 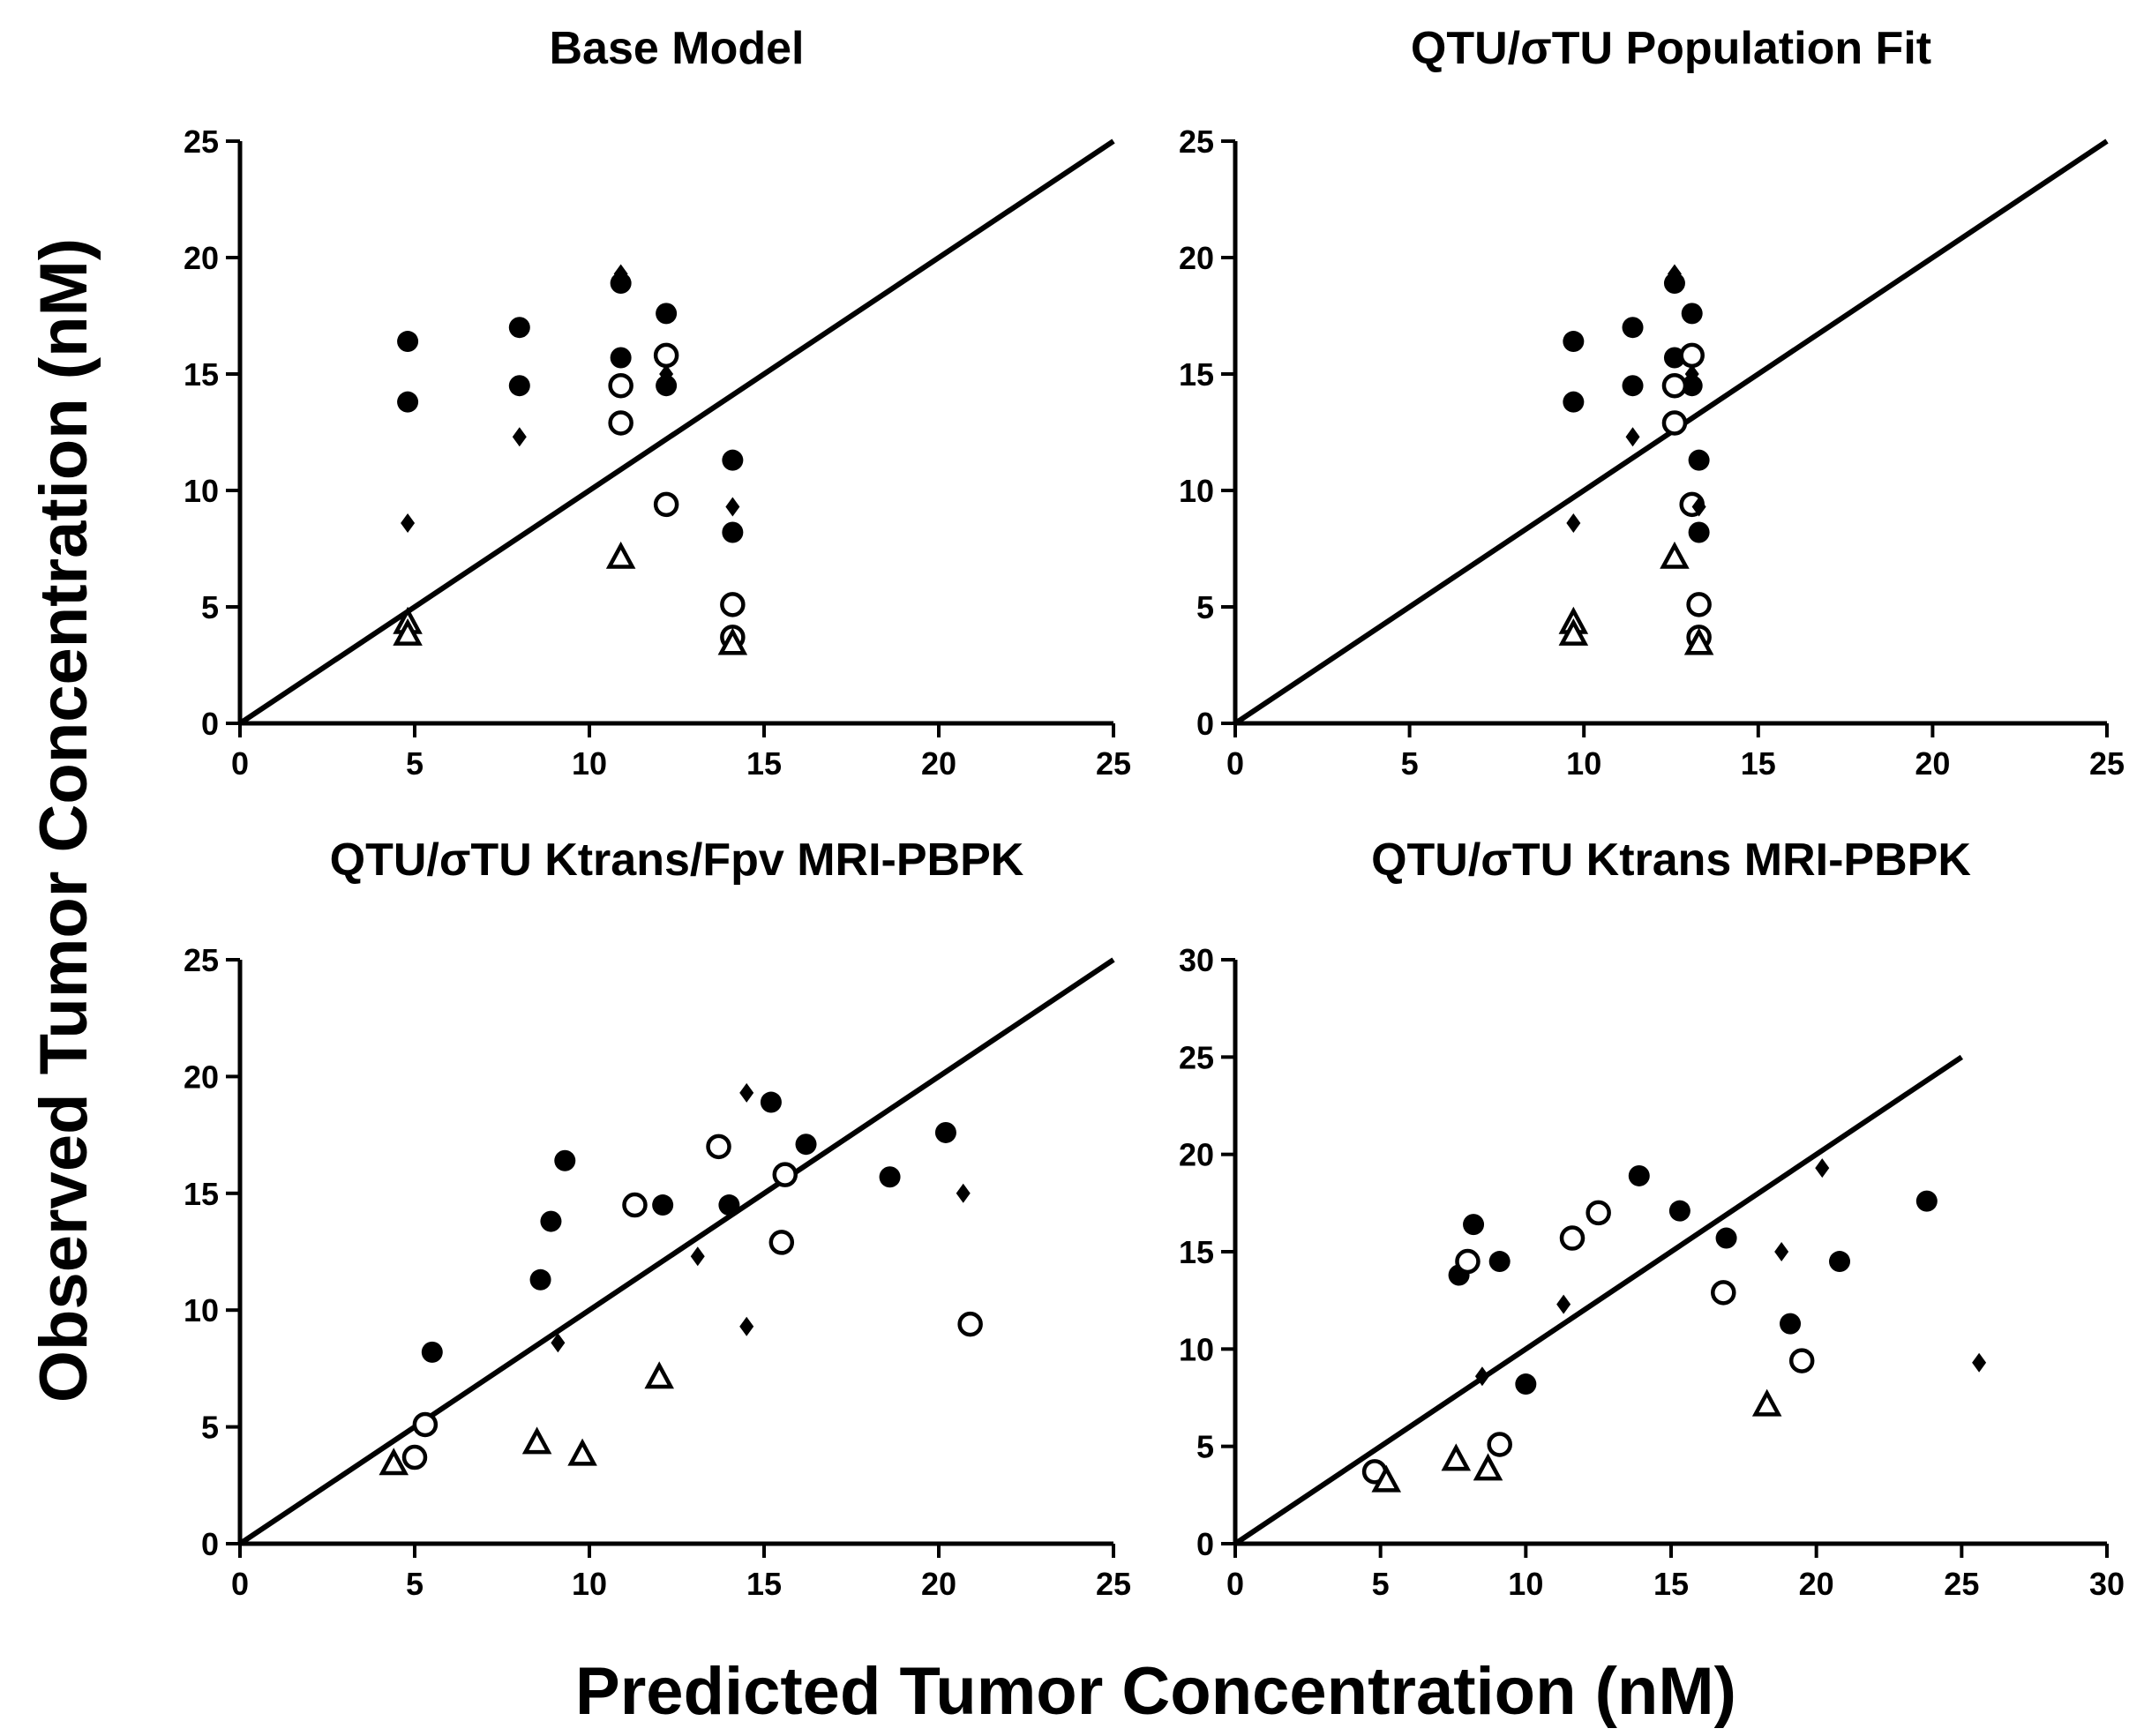 What do you see at coordinates (1671, 48) in the screenshot?
I see `panel-title: QTU/σTU Population Fit` at bounding box center [1671, 48].